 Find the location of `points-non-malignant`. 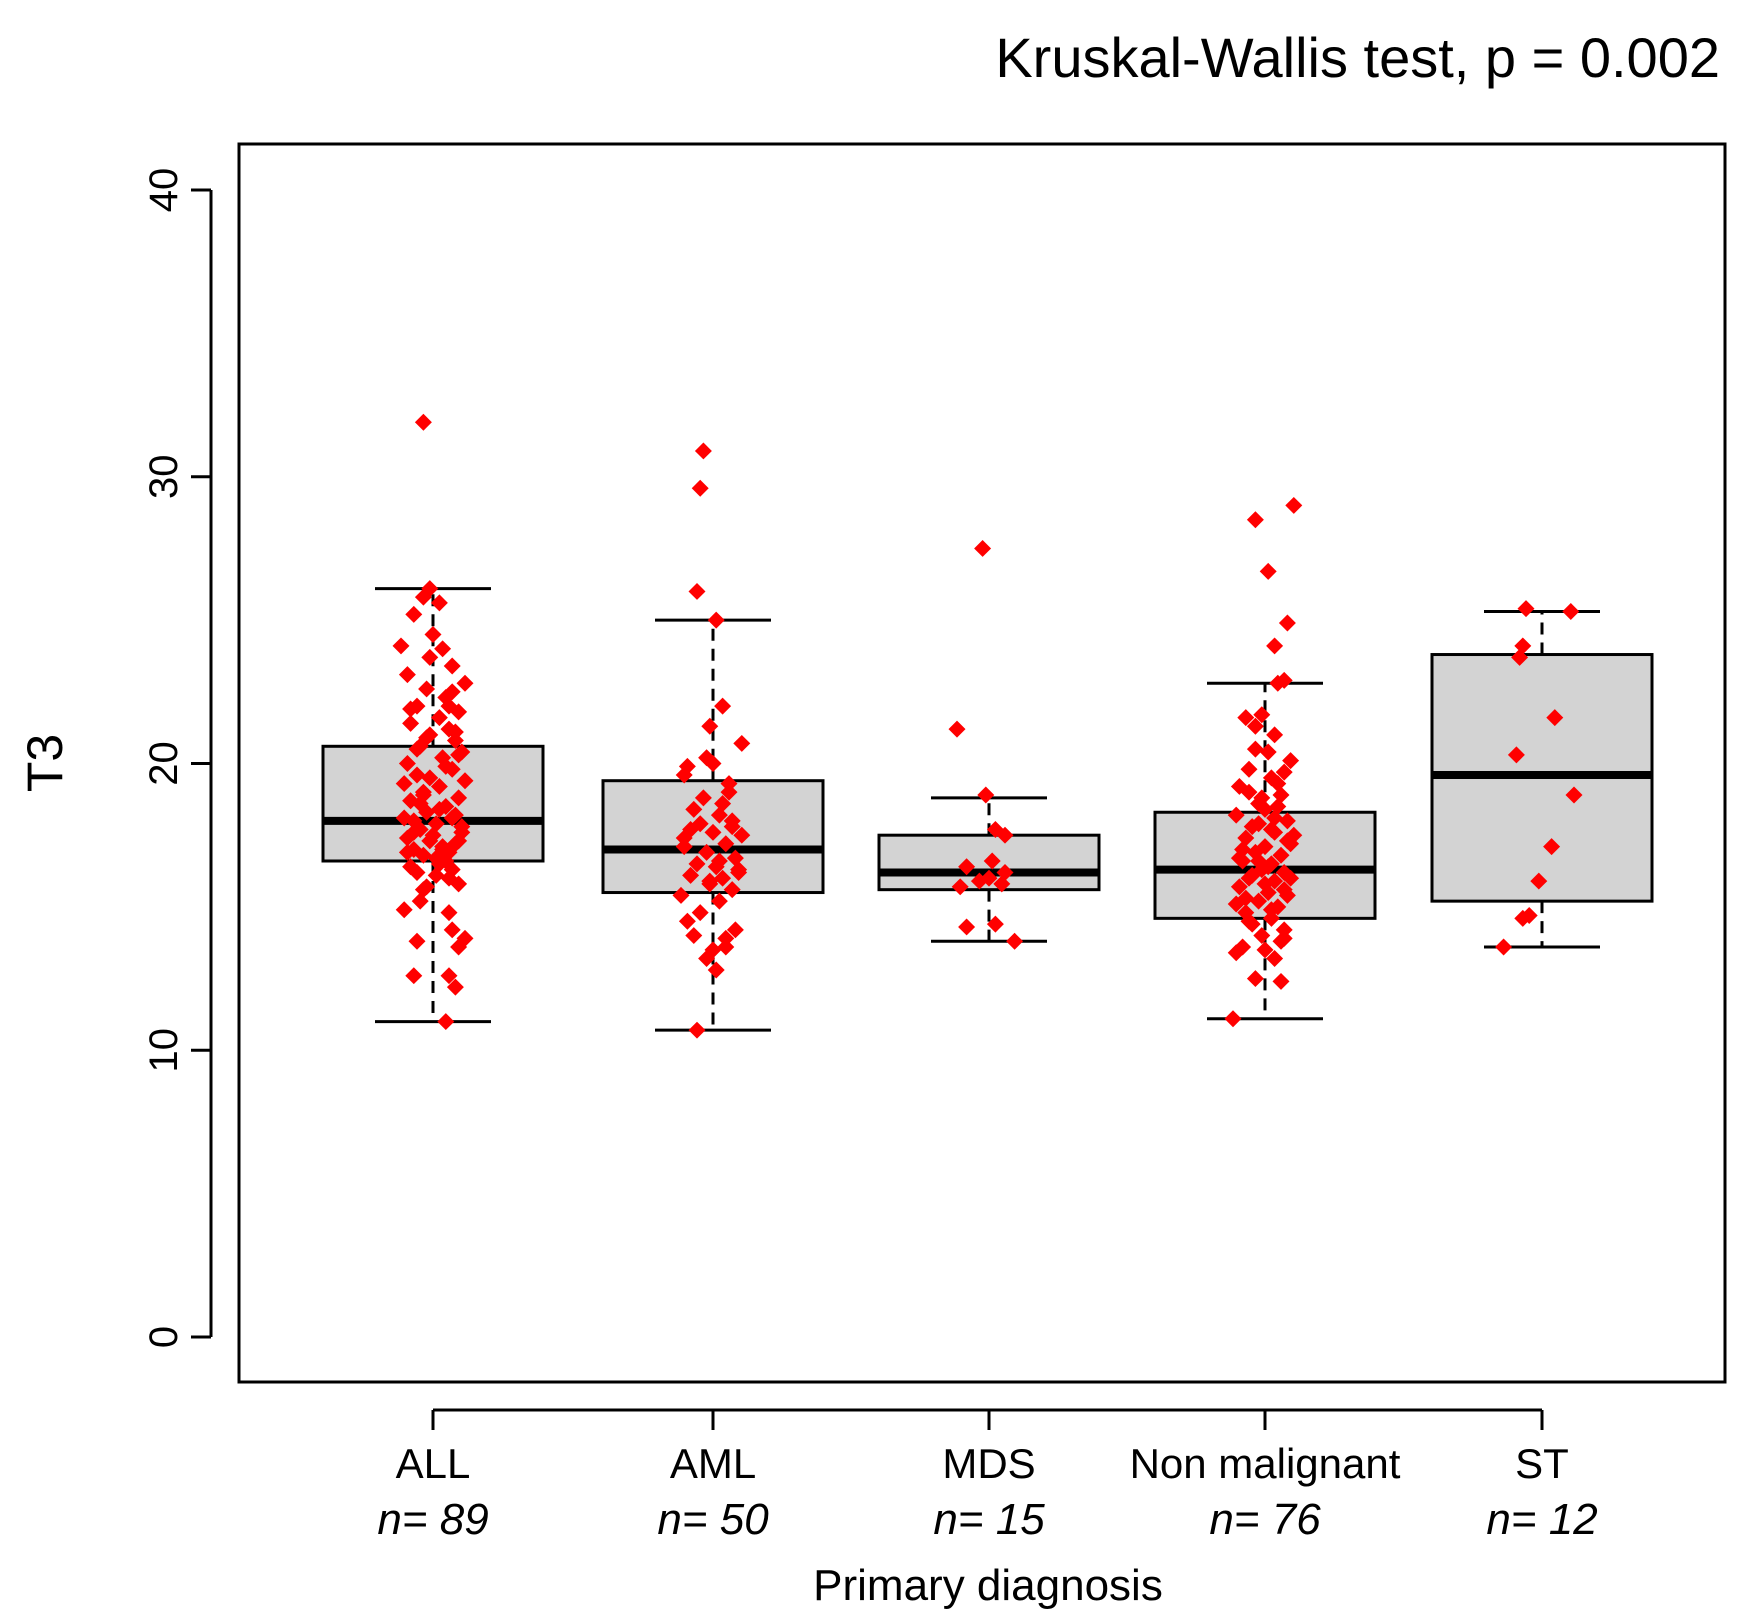

points-non-malignant is located at coordinates (1263, 762).